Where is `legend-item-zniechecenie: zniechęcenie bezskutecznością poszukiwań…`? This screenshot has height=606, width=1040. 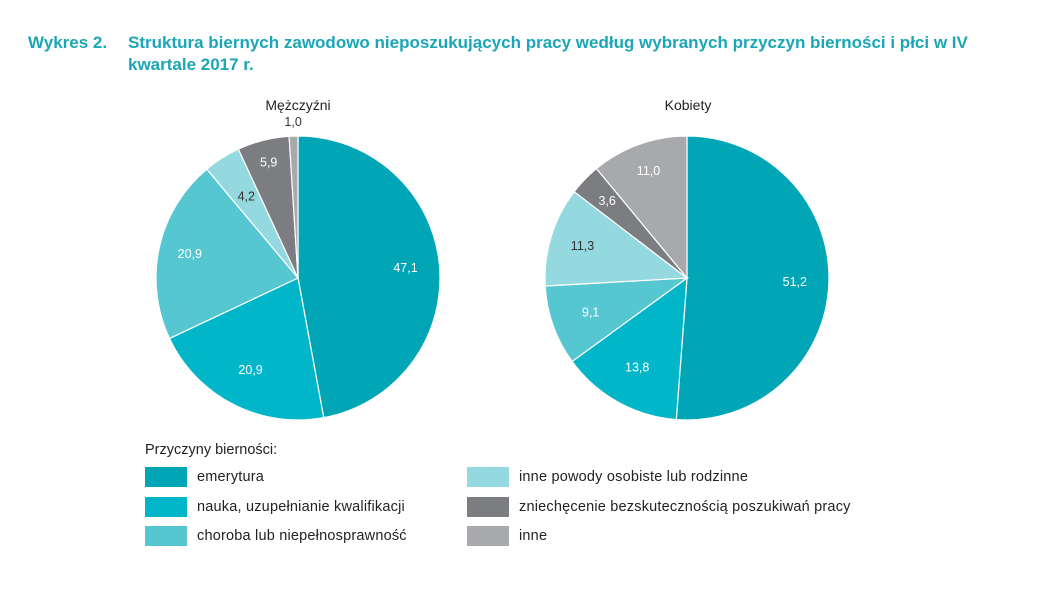
legend-item-zniechecenie: zniechęcenie bezskutecznością poszukiwań… is located at coordinates (659, 507).